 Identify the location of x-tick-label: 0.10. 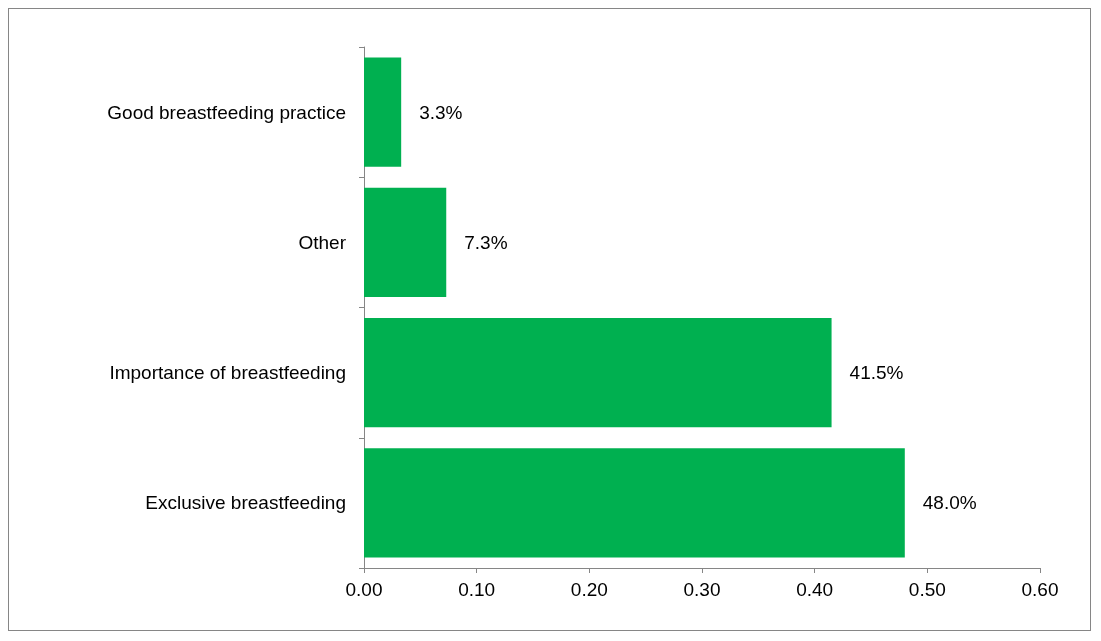
(477, 589).